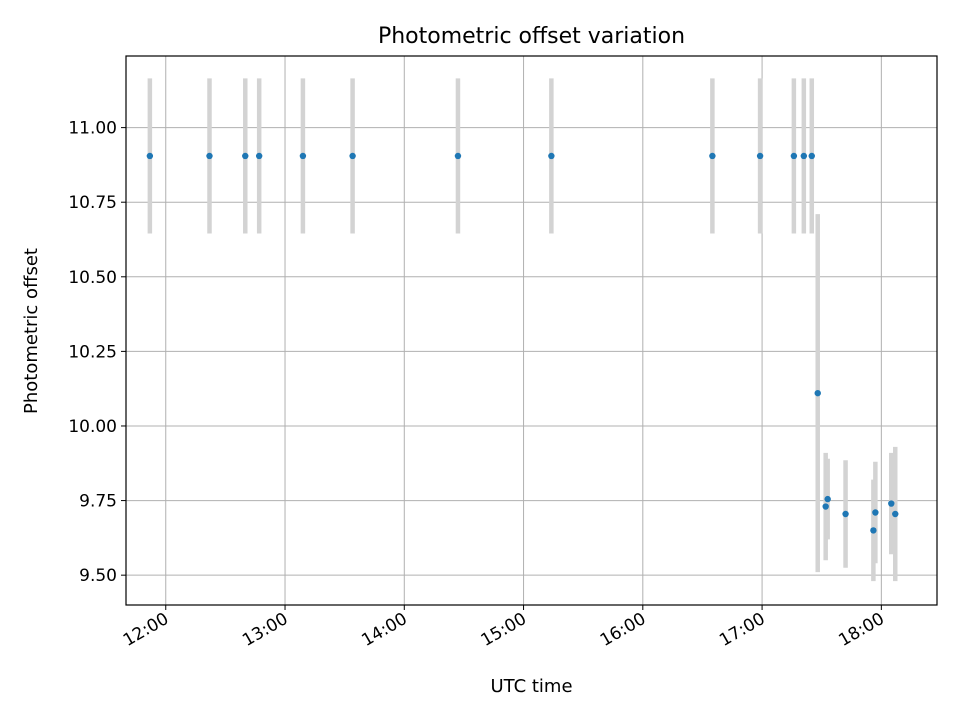  I want to click on y-axis-ticks: 9.50 9.75 10.00 10.25 10.50 10.75 11.00, so click(97, 352).